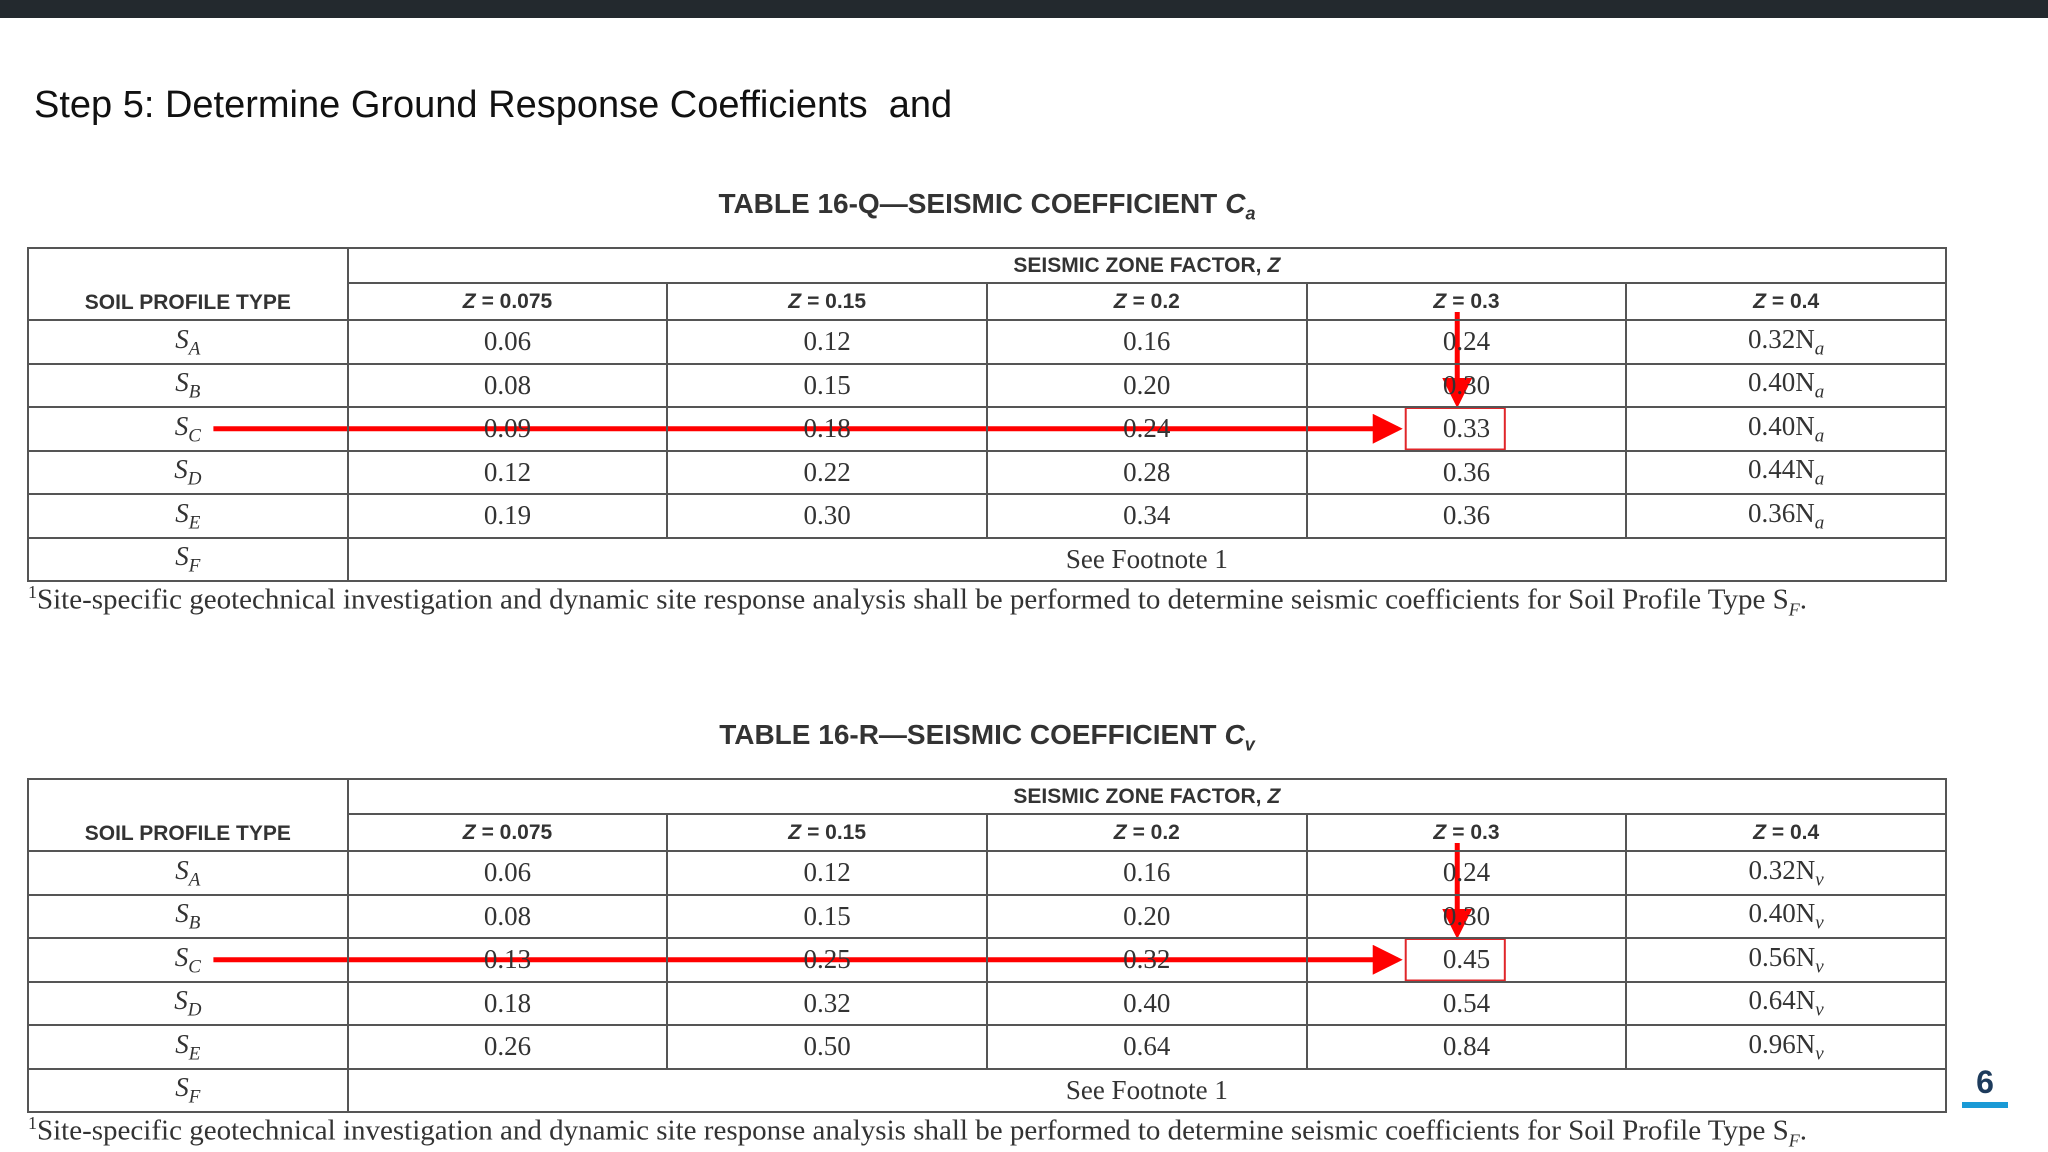  What do you see at coordinates (1476, 301) in the screenshot?
I see `column-value: = 0.3` at bounding box center [1476, 301].